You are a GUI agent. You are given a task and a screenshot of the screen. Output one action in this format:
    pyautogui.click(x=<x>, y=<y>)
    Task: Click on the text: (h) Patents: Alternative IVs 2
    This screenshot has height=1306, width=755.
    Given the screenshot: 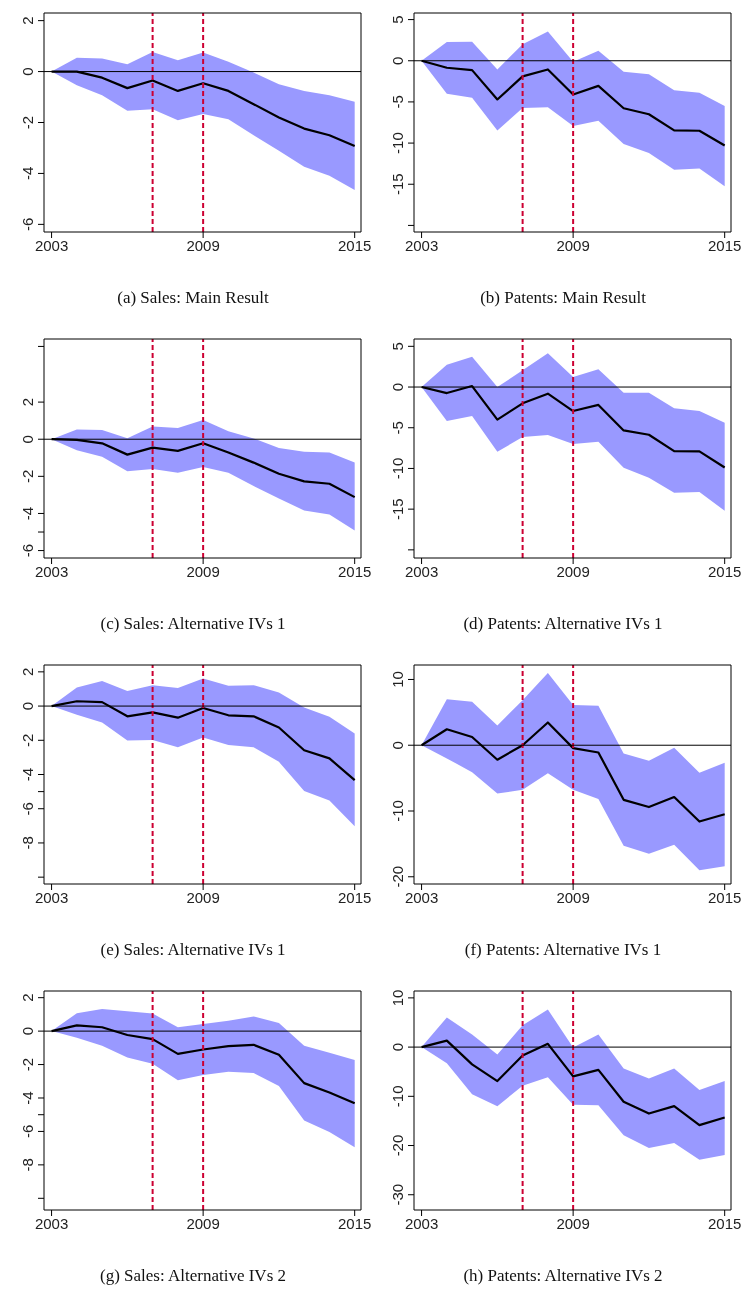 What is the action you would take?
    pyautogui.click(x=563, y=1276)
    